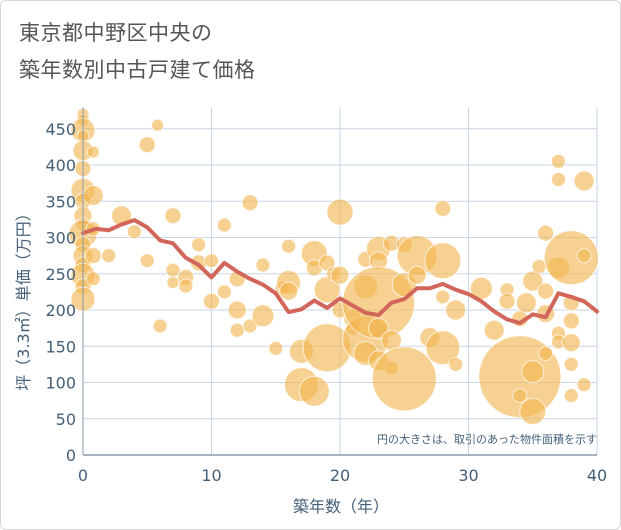 Image resolution: width=621 pixels, height=530 pixels. Describe the element at coordinates (597, 475) in the screenshot. I see `x-tick-label: 40` at that location.